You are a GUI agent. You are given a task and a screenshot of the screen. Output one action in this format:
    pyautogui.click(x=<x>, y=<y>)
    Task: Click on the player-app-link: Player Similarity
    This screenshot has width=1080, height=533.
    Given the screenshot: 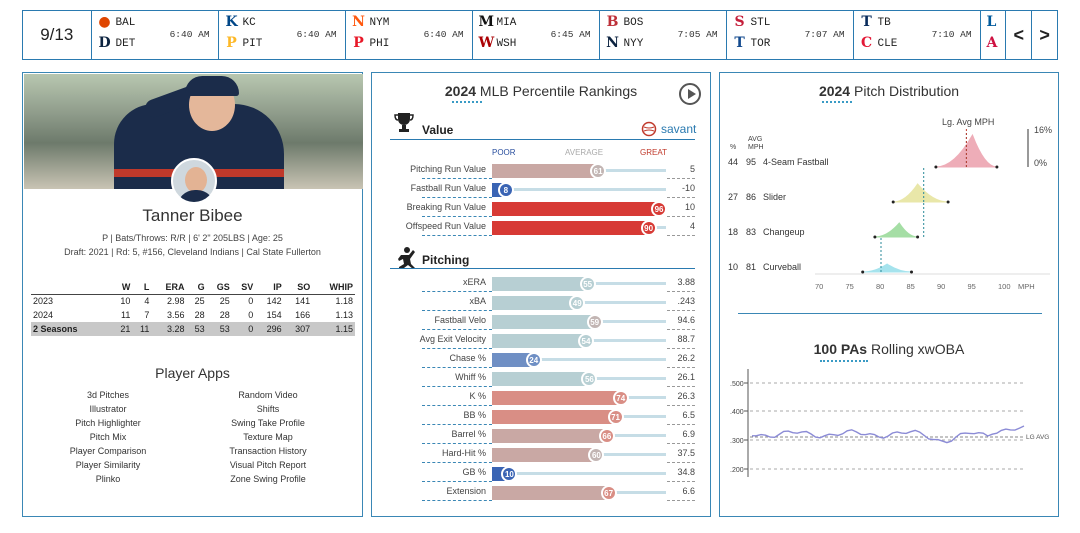 What is the action you would take?
    pyautogui.click(x=108, y=465)
    